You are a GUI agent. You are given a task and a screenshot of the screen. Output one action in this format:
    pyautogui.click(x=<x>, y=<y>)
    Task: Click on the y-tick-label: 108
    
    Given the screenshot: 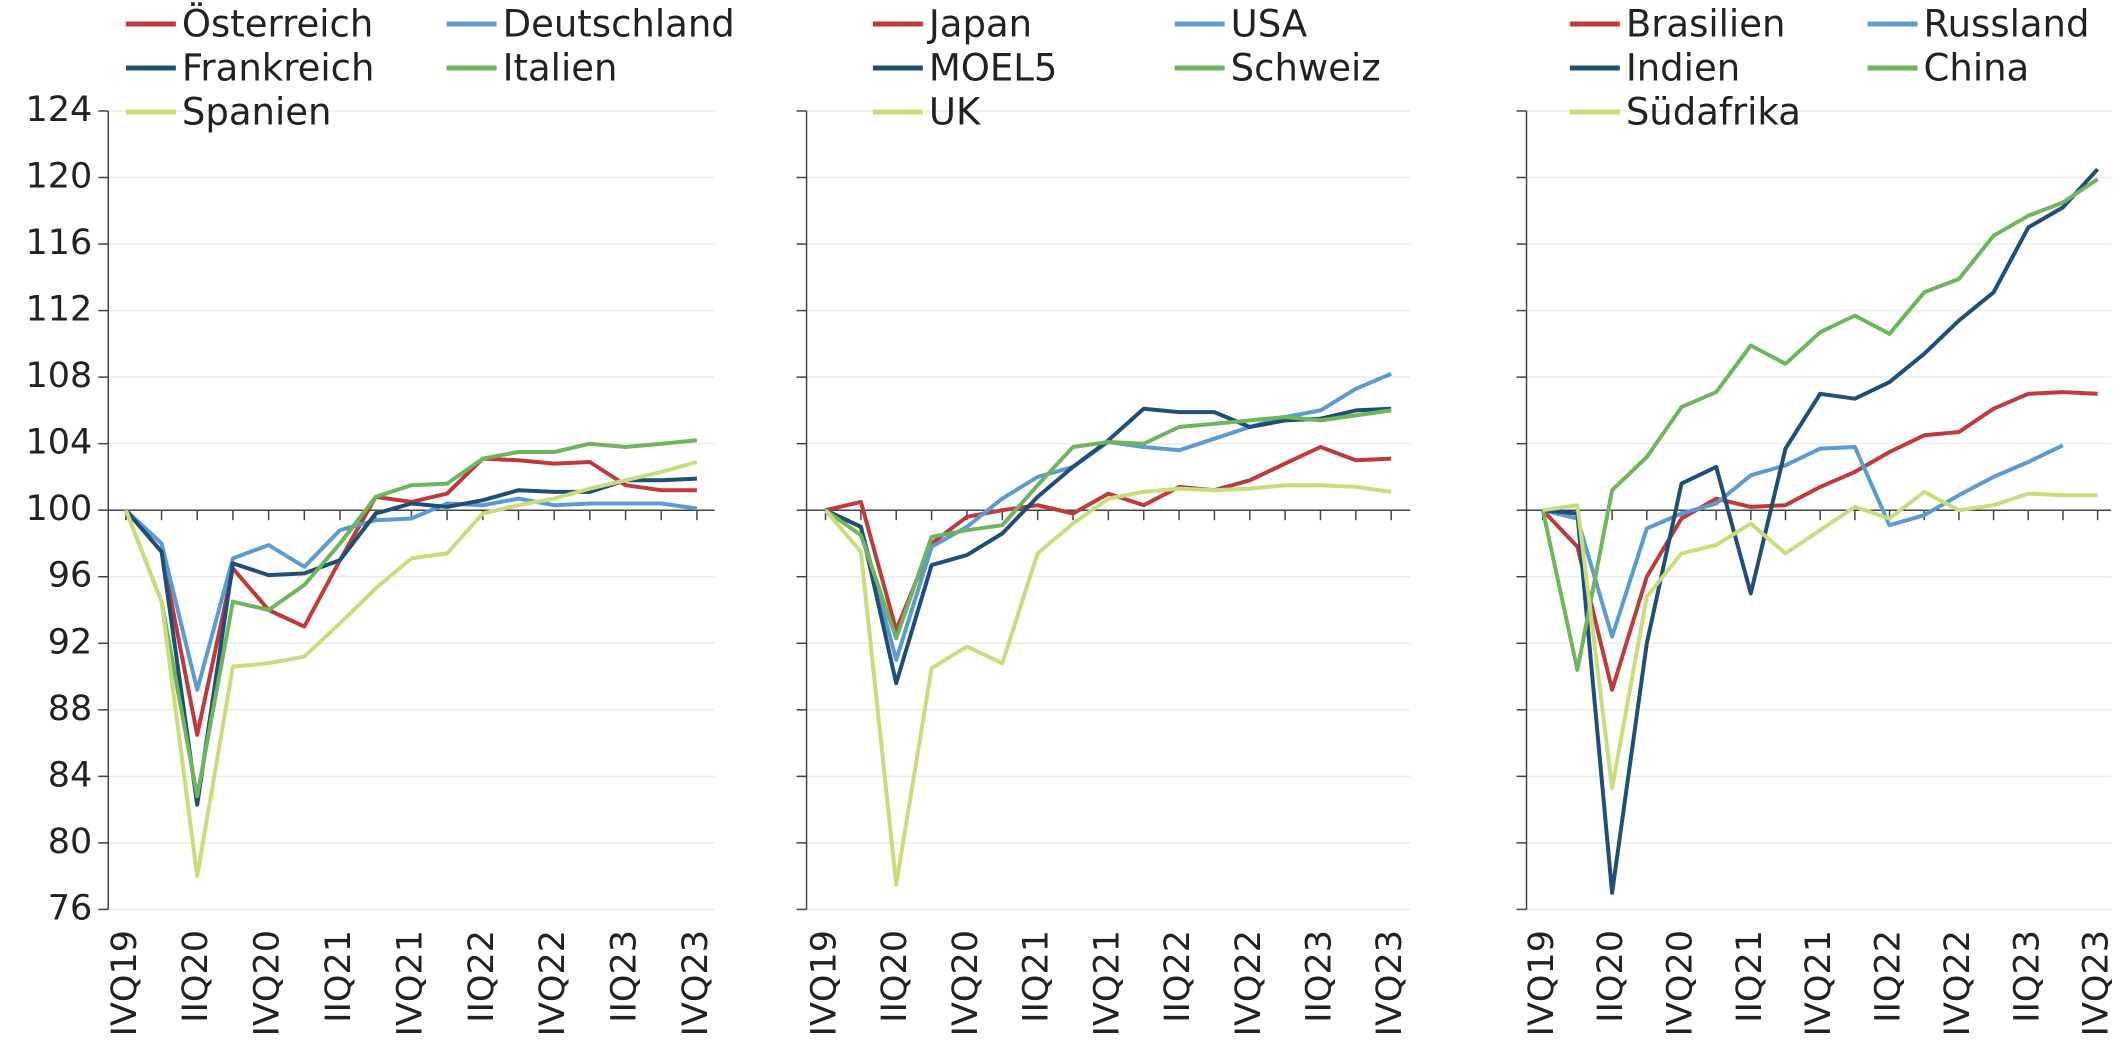 What is the action you would take?
    pyautogui.click(x=58, y=376)
    